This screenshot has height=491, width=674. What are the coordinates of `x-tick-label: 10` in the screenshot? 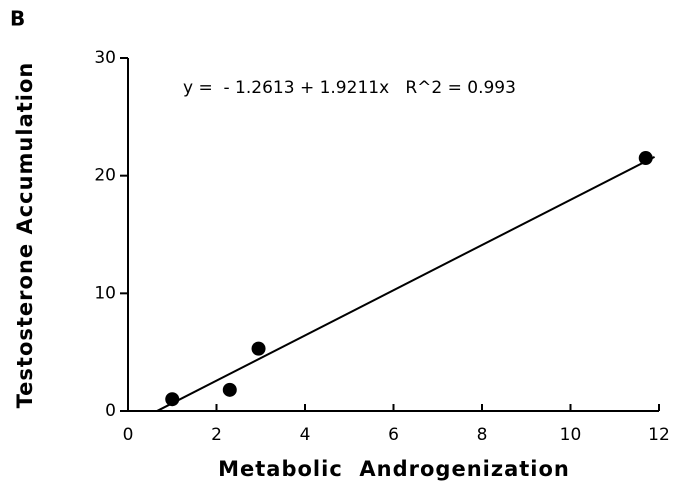 It's located at (571, 435).